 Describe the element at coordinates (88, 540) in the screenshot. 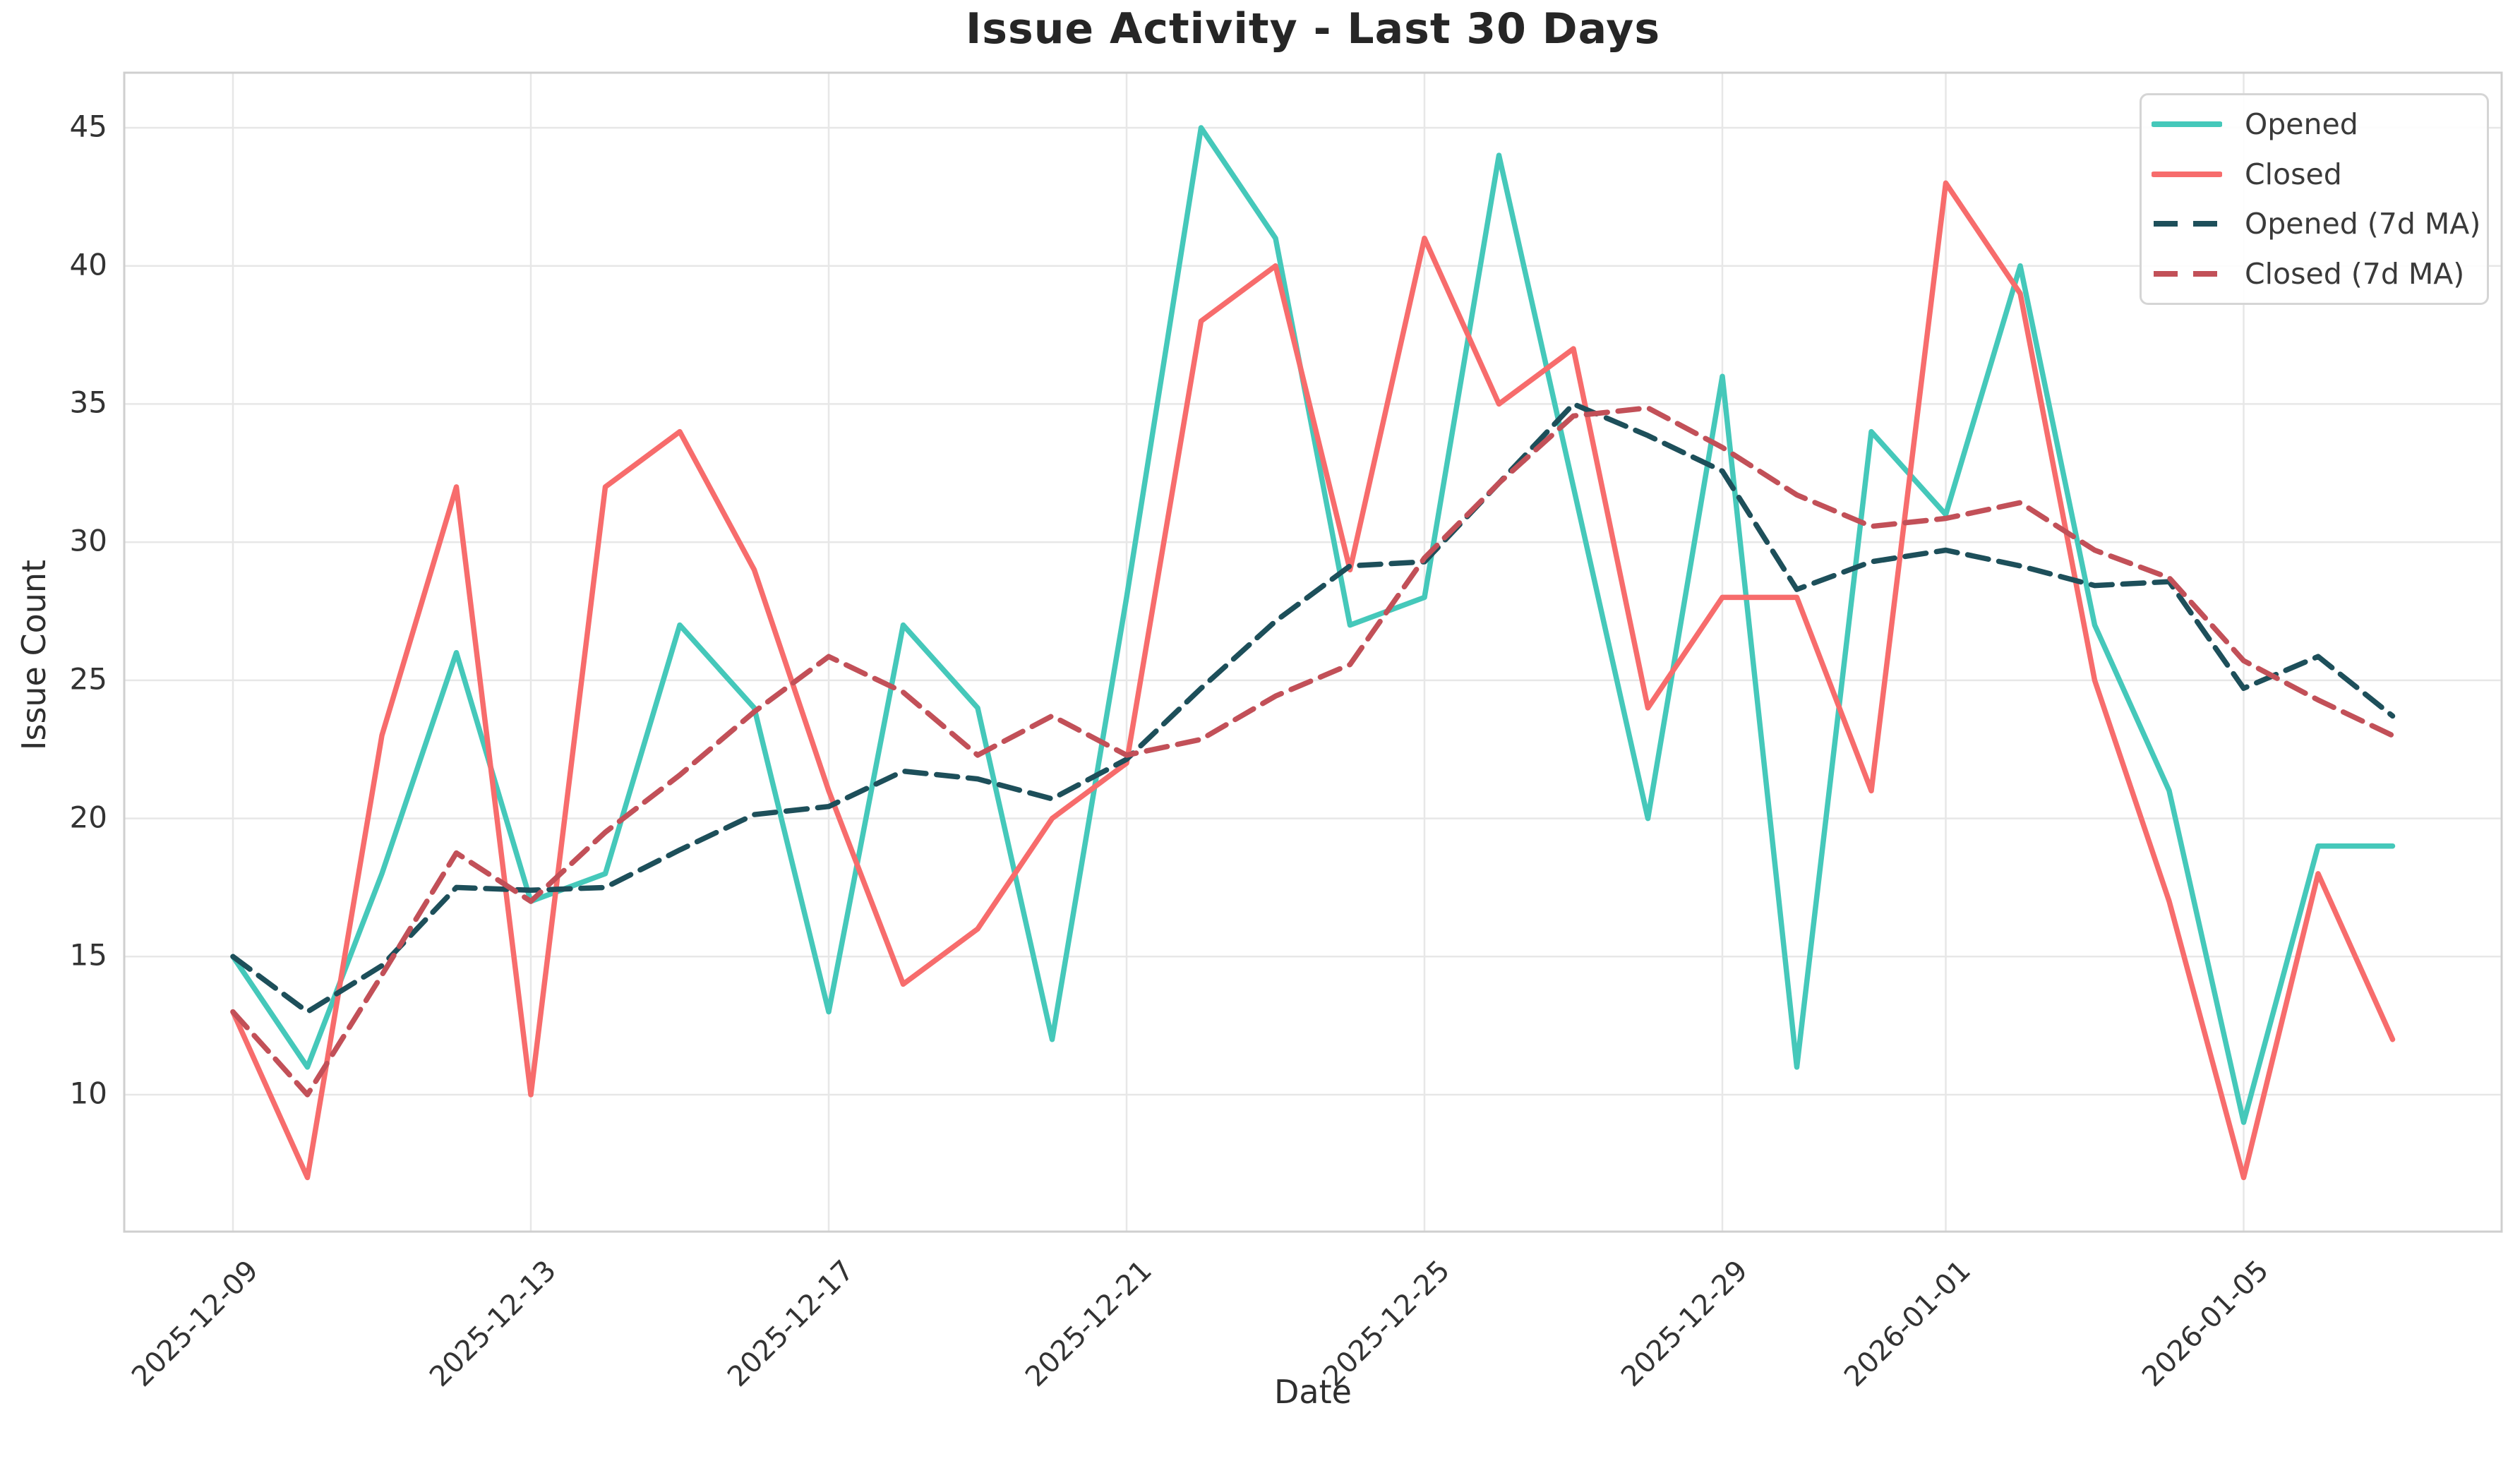

I see `y-tick-label: 30` at that location.